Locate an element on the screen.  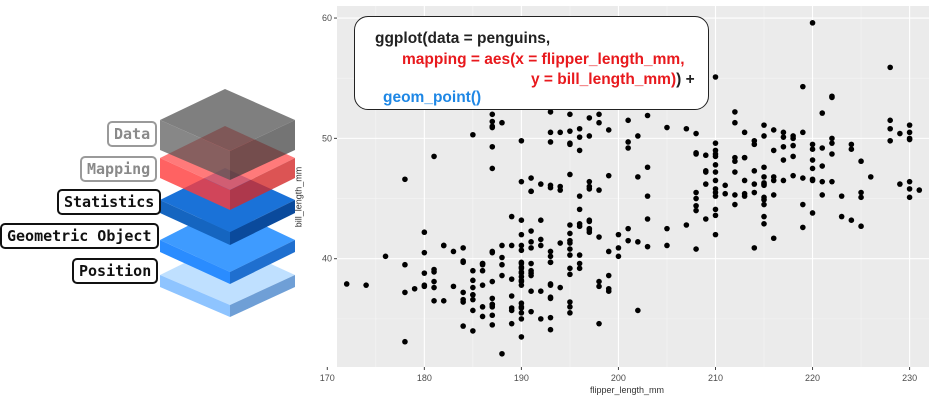
code-line-ggplot: ggplot(data = penguins, is located at coordinates (463, 38).